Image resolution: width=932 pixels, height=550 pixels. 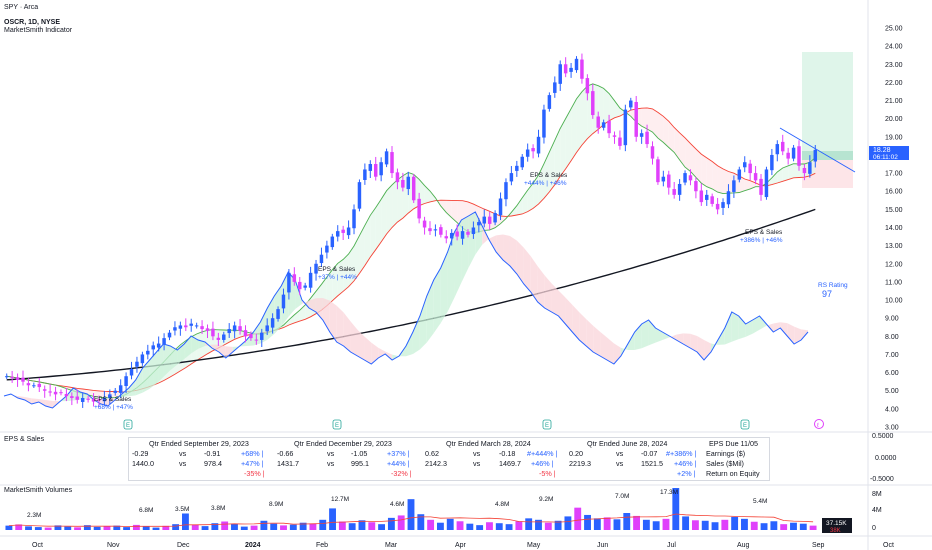 What do you see at coordinates (34, 515) in the screenshot?
I see `volume-peak-label: 2.3M` at bounding box center [34, 515].